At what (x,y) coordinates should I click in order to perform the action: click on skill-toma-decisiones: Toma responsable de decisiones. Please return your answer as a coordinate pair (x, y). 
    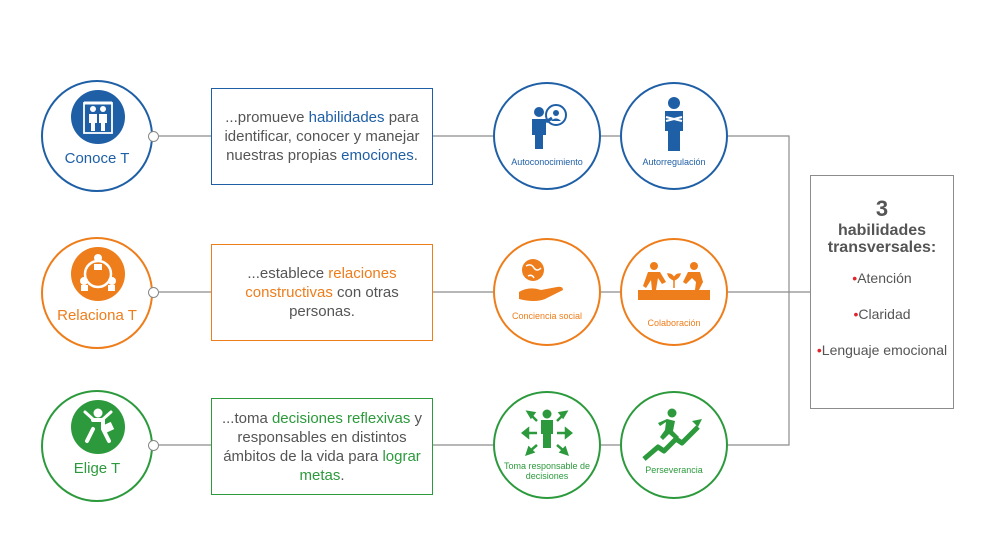
    Looking at the image, I should click on (547, 445).